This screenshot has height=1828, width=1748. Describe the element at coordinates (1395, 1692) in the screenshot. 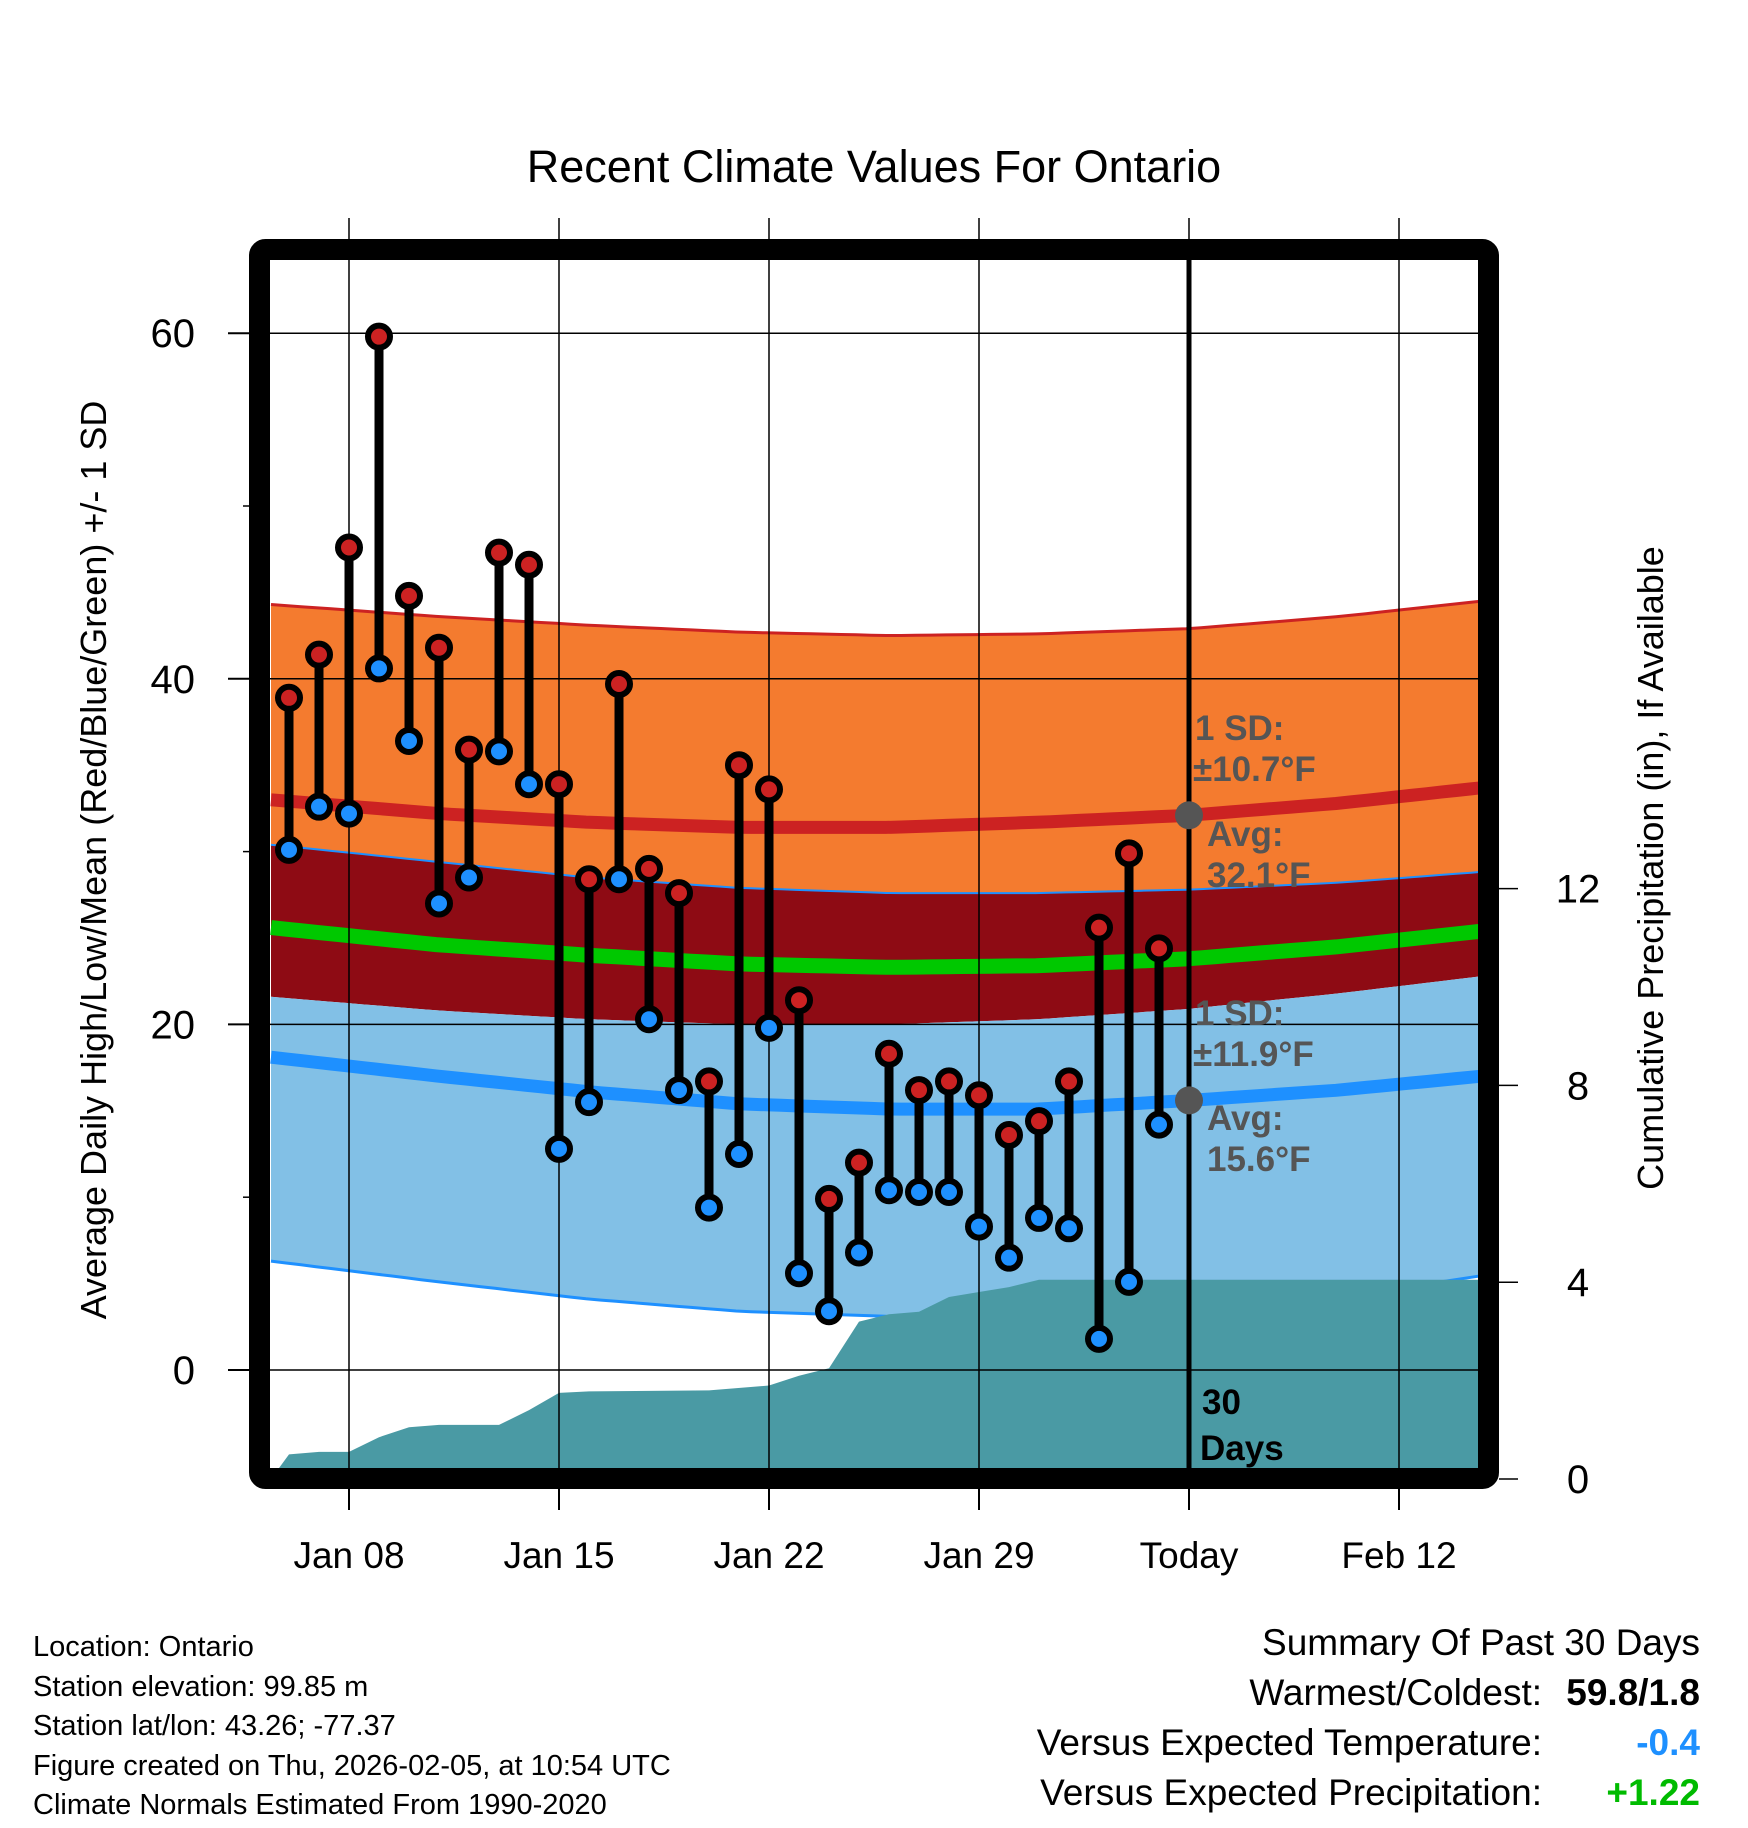

I see `warmest-label: Warmest/Coldest:` at that location.